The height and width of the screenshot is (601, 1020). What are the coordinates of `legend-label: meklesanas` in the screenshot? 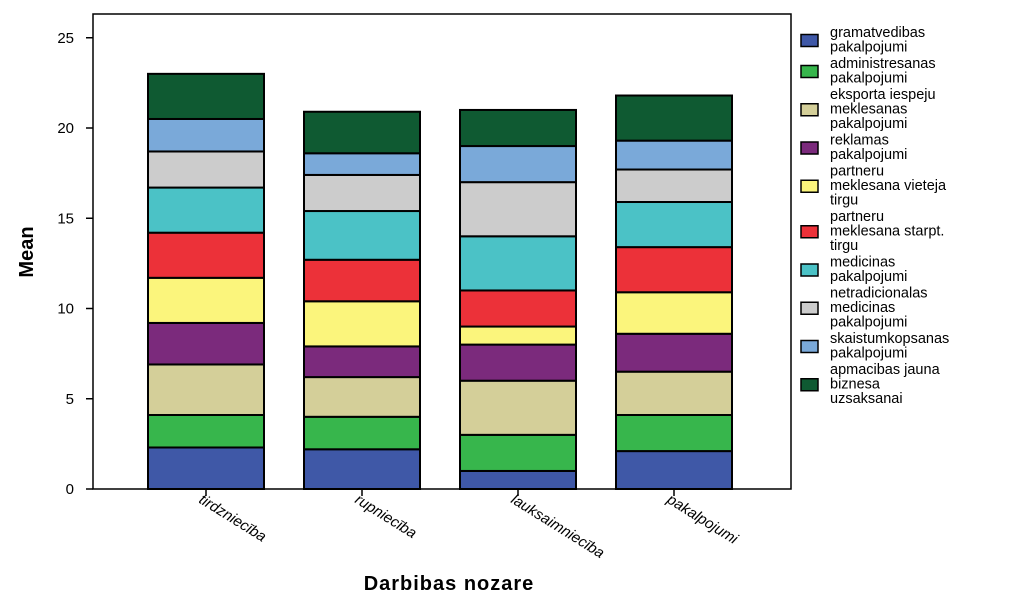 It's located at (868, 110).